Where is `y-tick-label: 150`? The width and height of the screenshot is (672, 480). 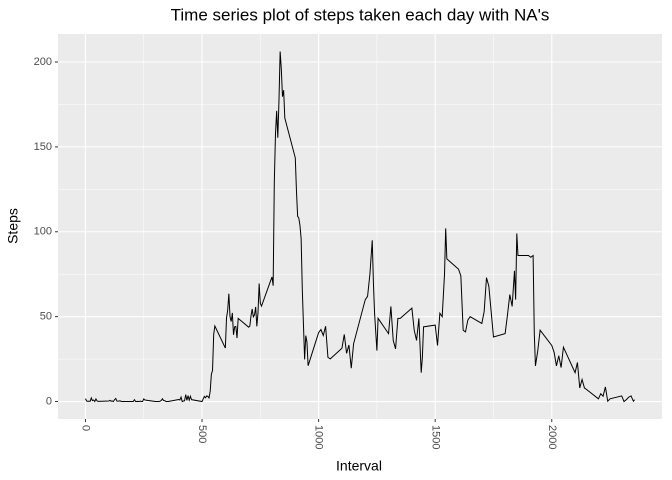 y-tick-label: 150 is located at coordinates (43, 147).